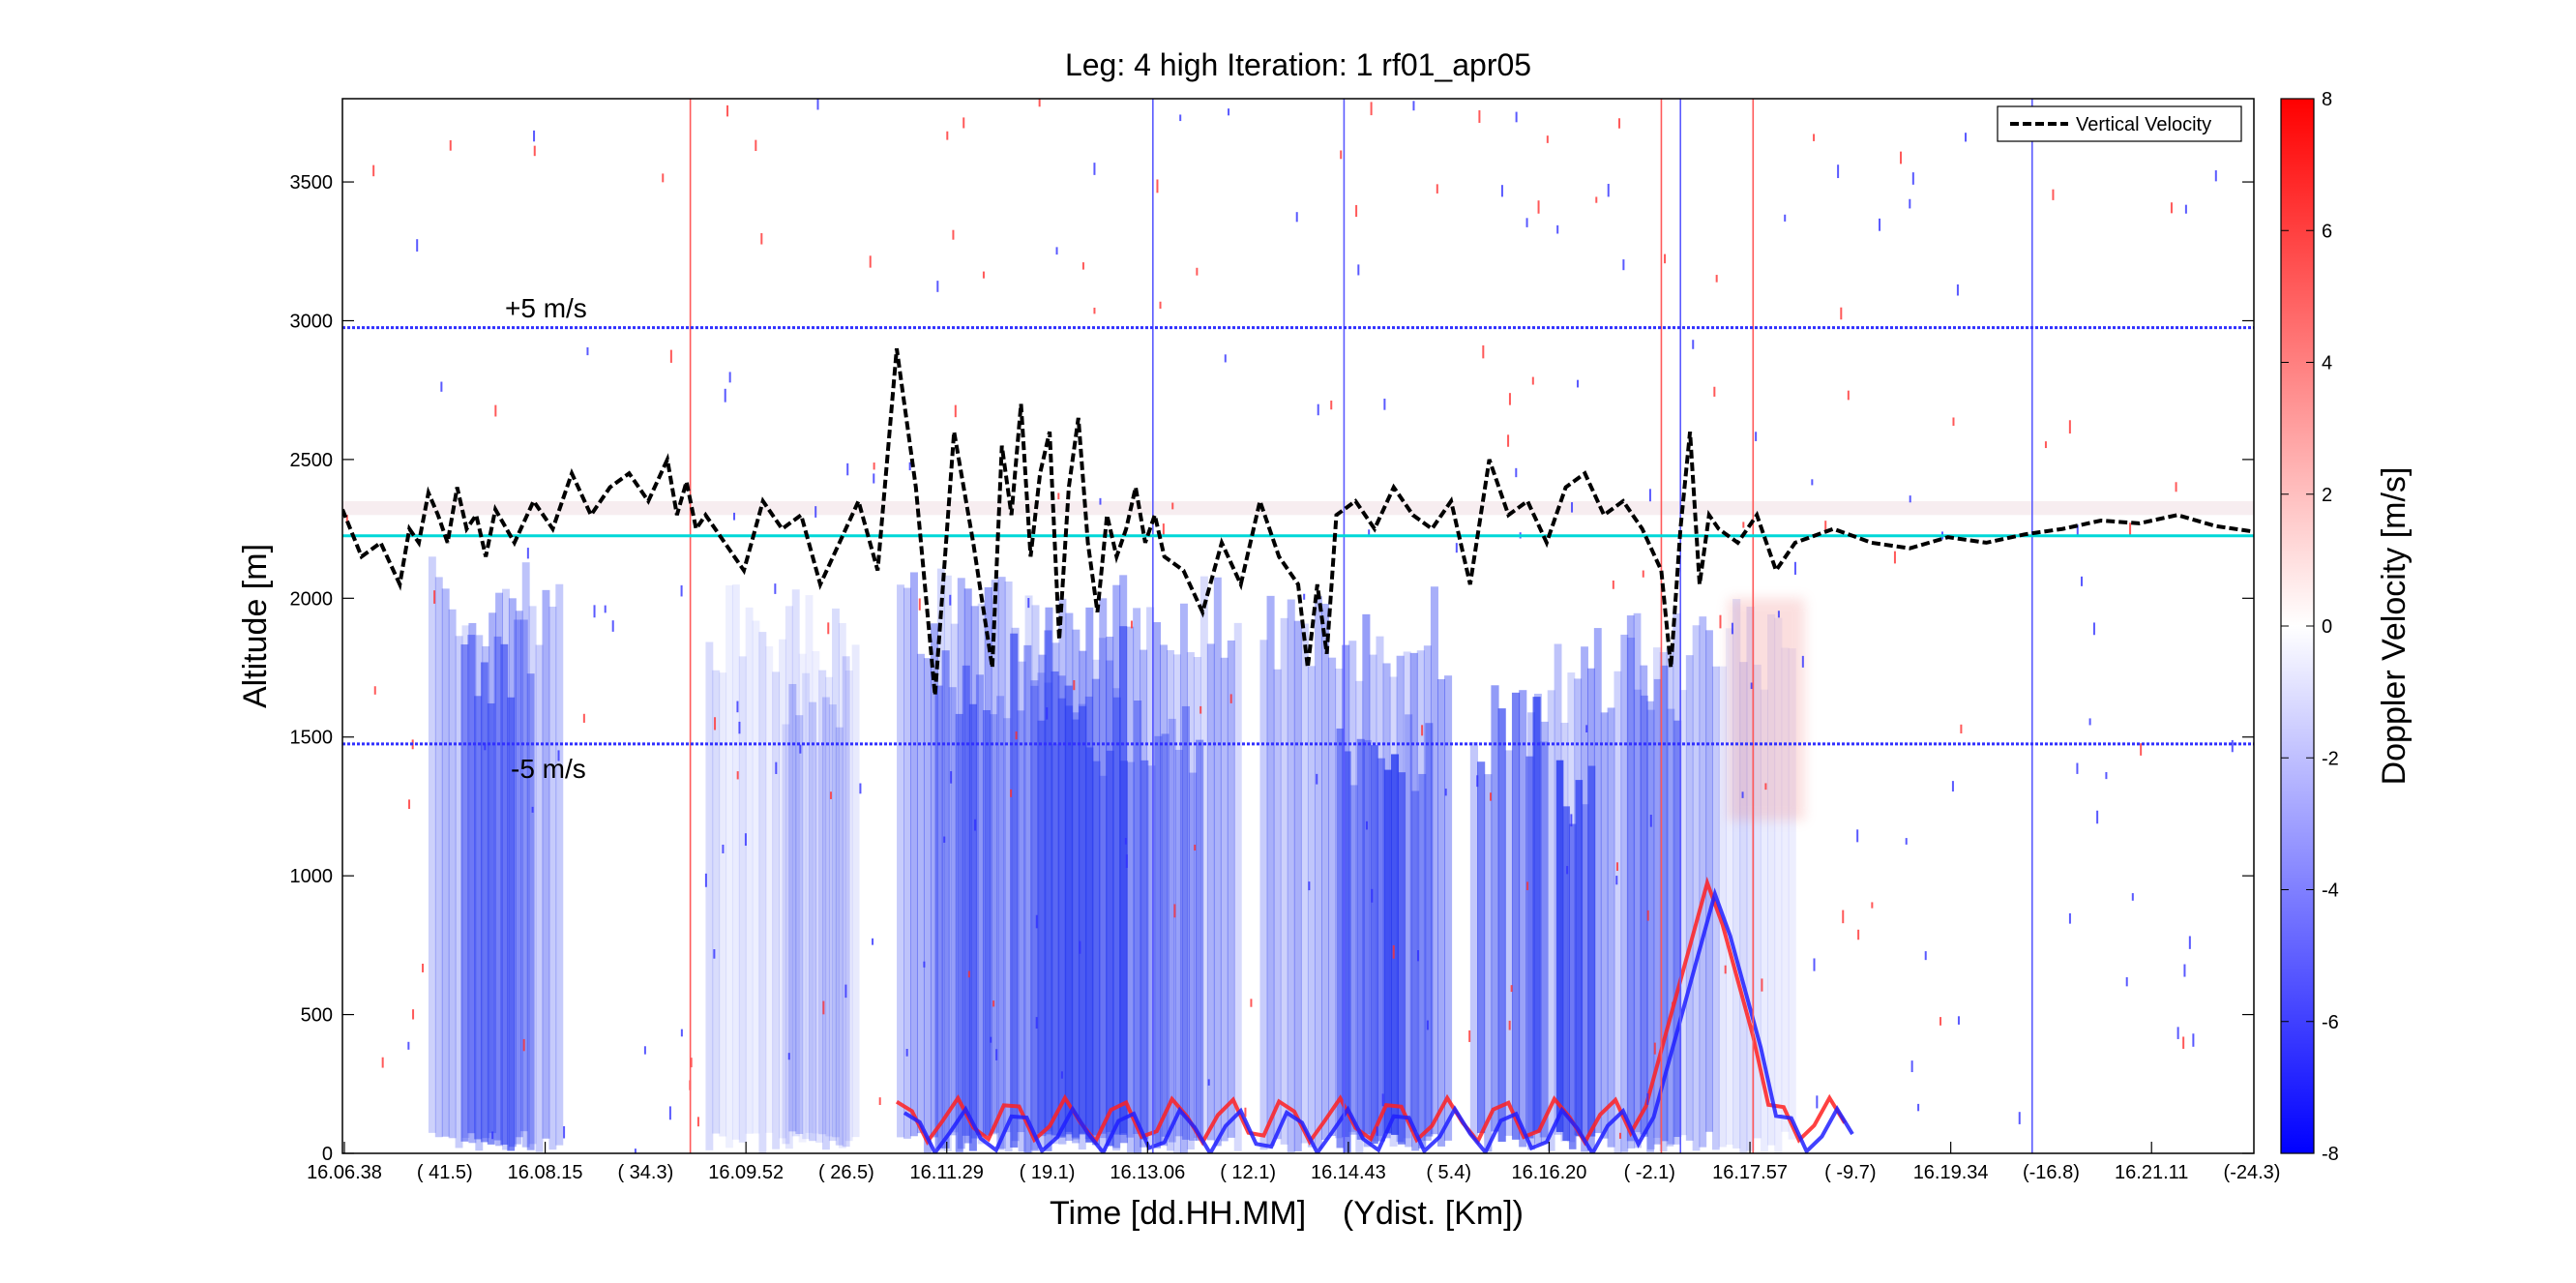 This screenshot has width=2576, height=1283. Describe the element at coordinates (312, 460) in the screenshot. I see `y-tick-label: 2500` at that location.